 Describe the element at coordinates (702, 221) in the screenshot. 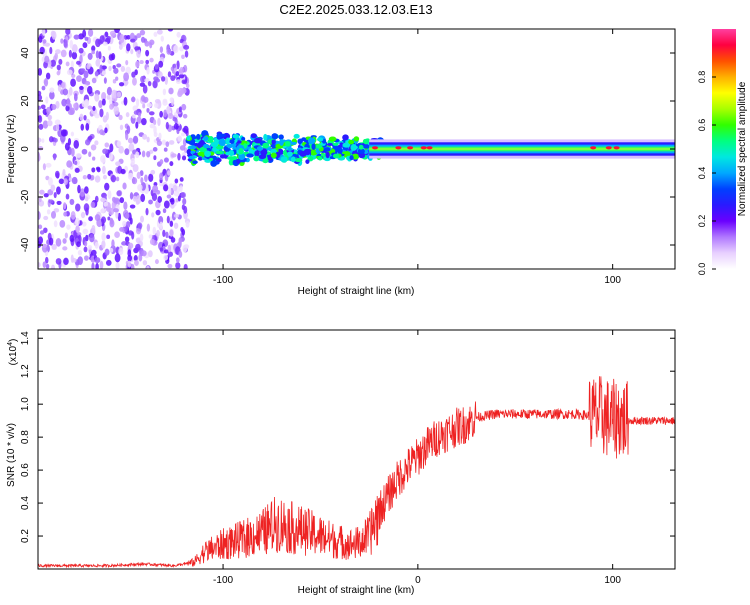

I see `colorbar-tick-label: 0.2` at that location.